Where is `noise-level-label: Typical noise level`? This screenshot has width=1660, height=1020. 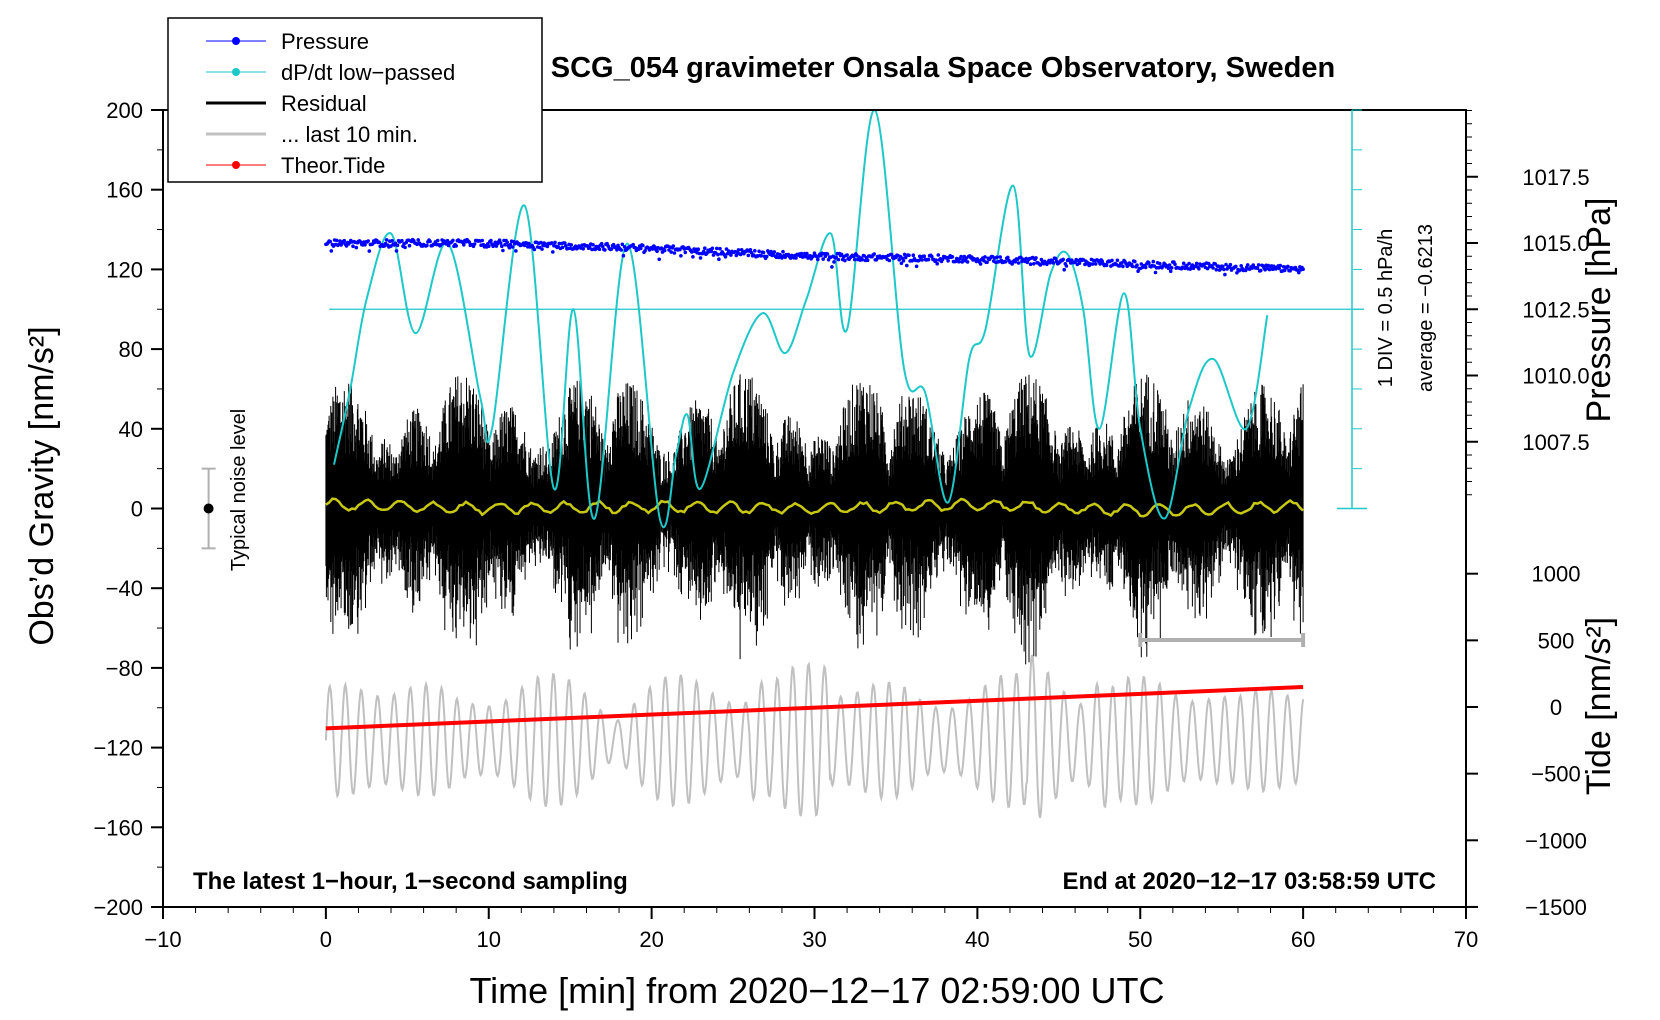
noise-level-label: Typical noise level is located at coordinates (239, 490).